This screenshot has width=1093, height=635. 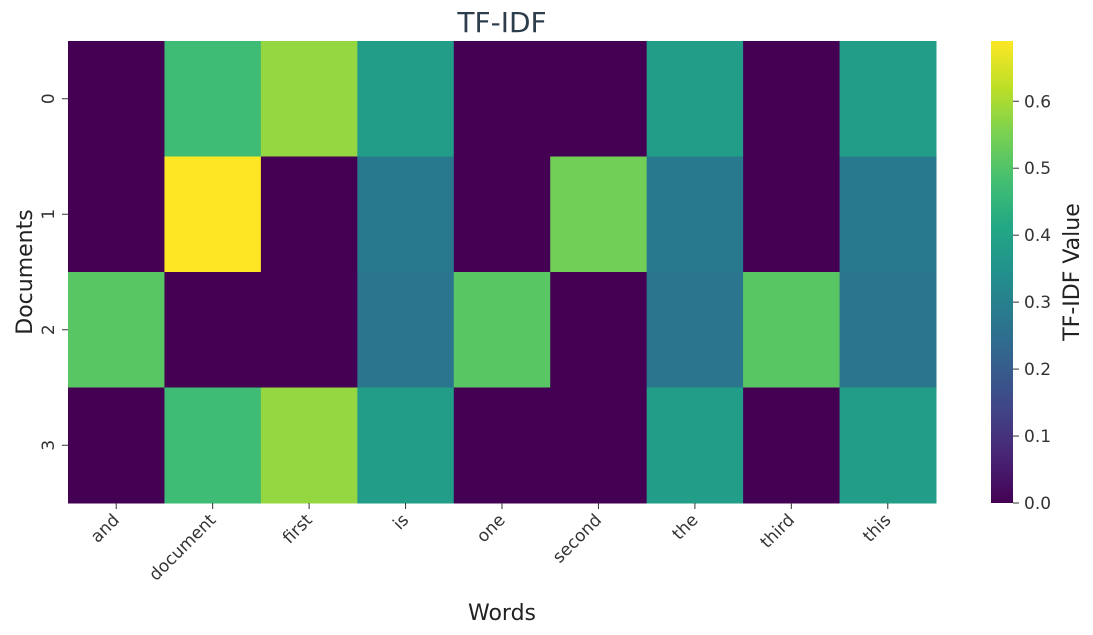 What do you see at coordinates (401, 522) in the screenshot?
I see `x-tick-label: is` at bounding box center [401, 522].